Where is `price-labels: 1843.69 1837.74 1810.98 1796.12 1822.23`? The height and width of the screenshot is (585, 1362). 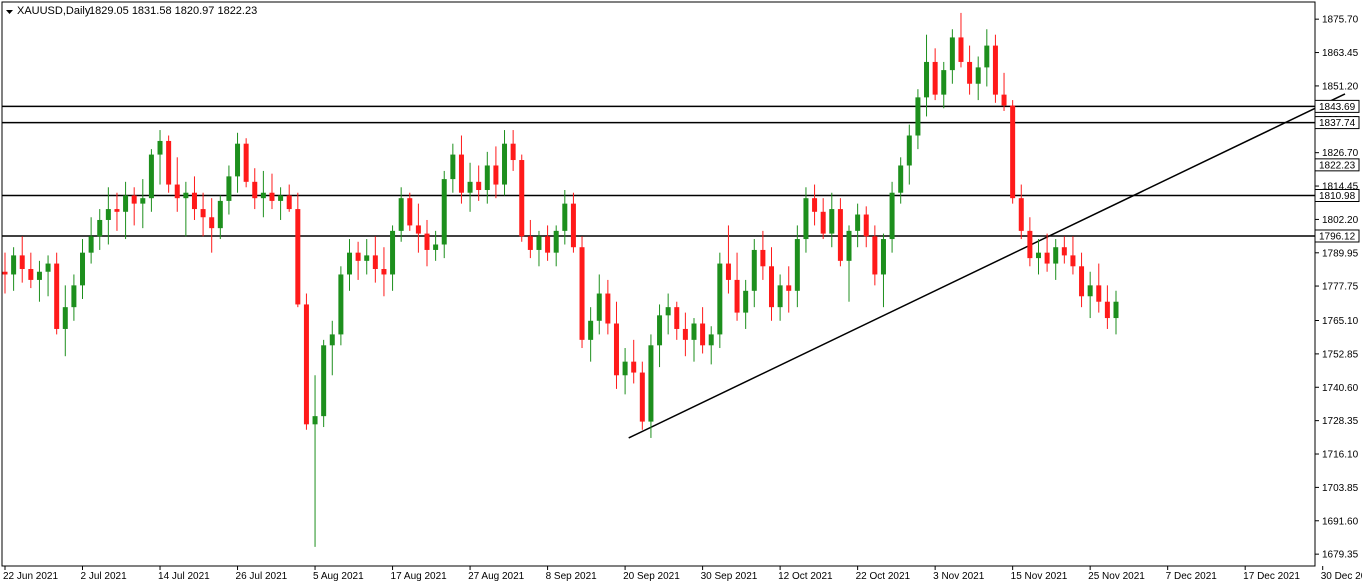 price-labels: 1843.69 1837.74 1810.98 1796.12 1822.23 is located at coordinates (1337, 171).